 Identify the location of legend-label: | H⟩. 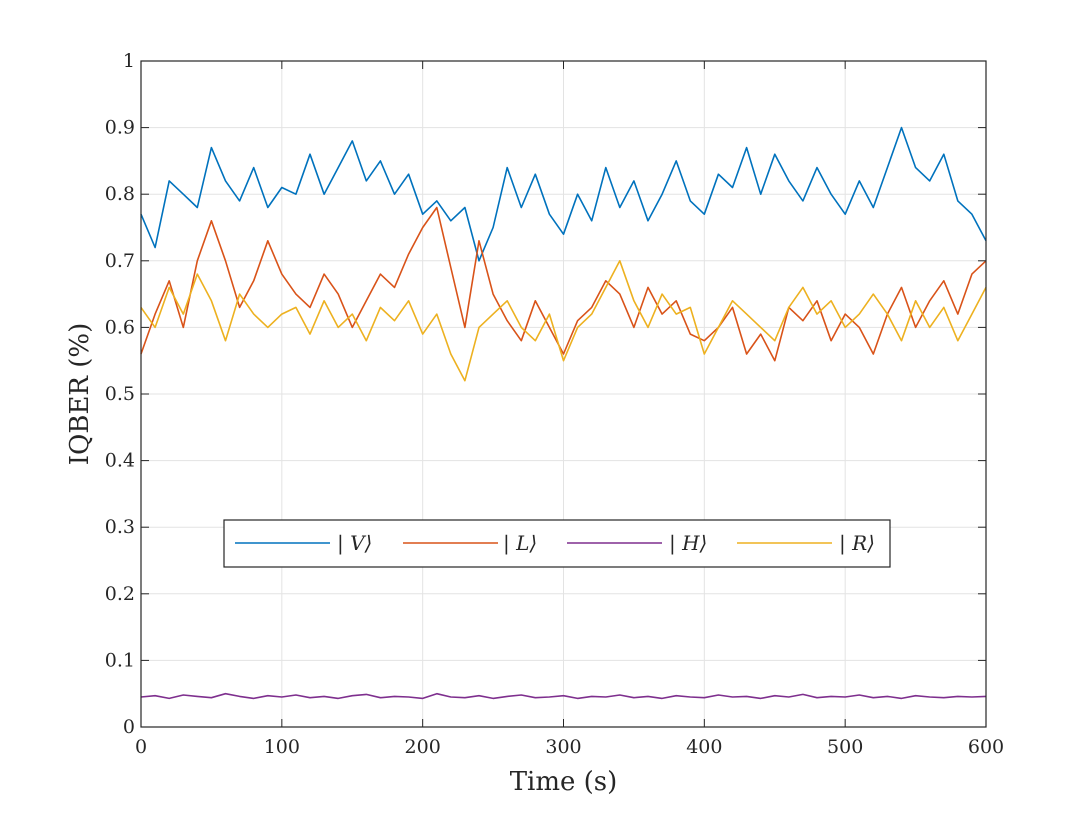
(688, 543).